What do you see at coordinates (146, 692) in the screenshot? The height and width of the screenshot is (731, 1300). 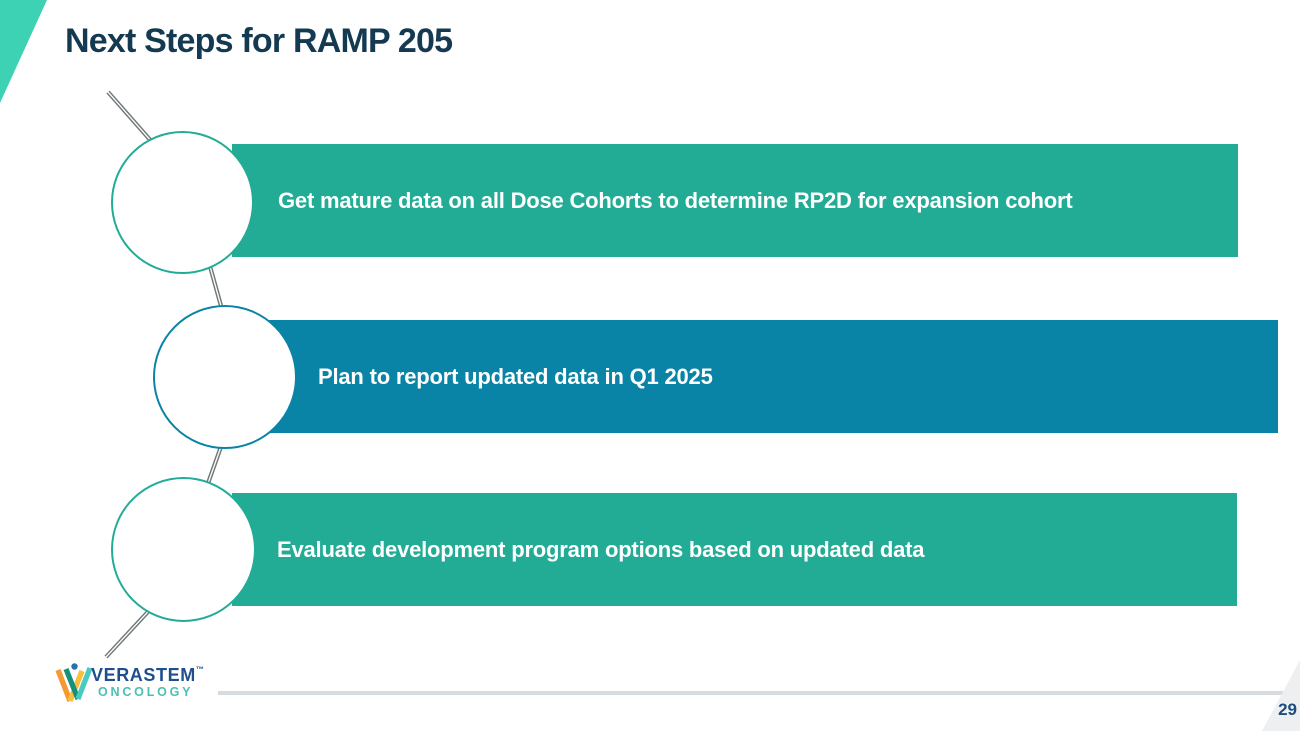 I see `logo-division-text: ONCOLOGY` at bounding box center [146, 692].